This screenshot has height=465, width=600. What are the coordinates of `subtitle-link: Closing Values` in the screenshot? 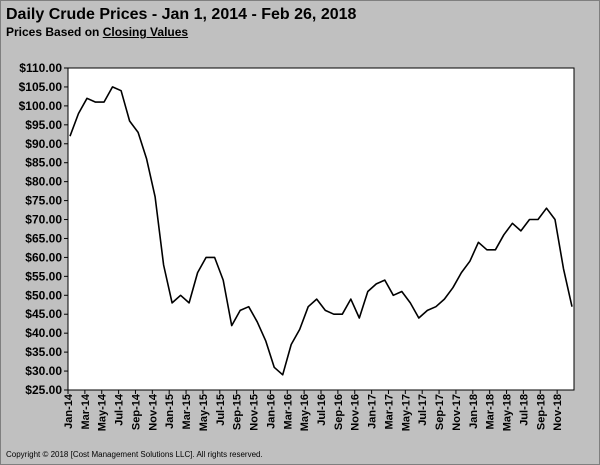 It's located at (145, 32).